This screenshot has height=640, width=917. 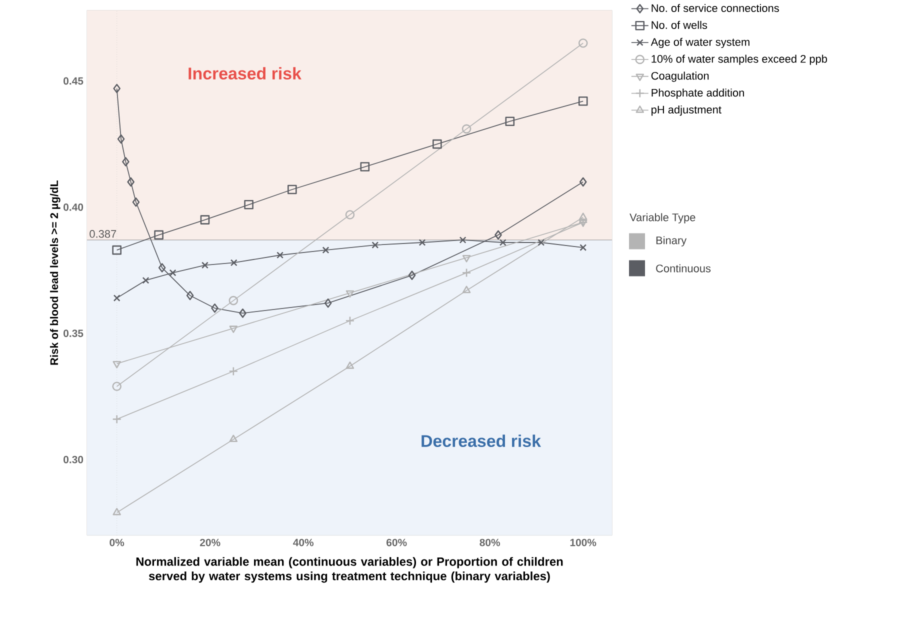 I want to click on y-tick-label: 0.40, so click(x=74, y=207).